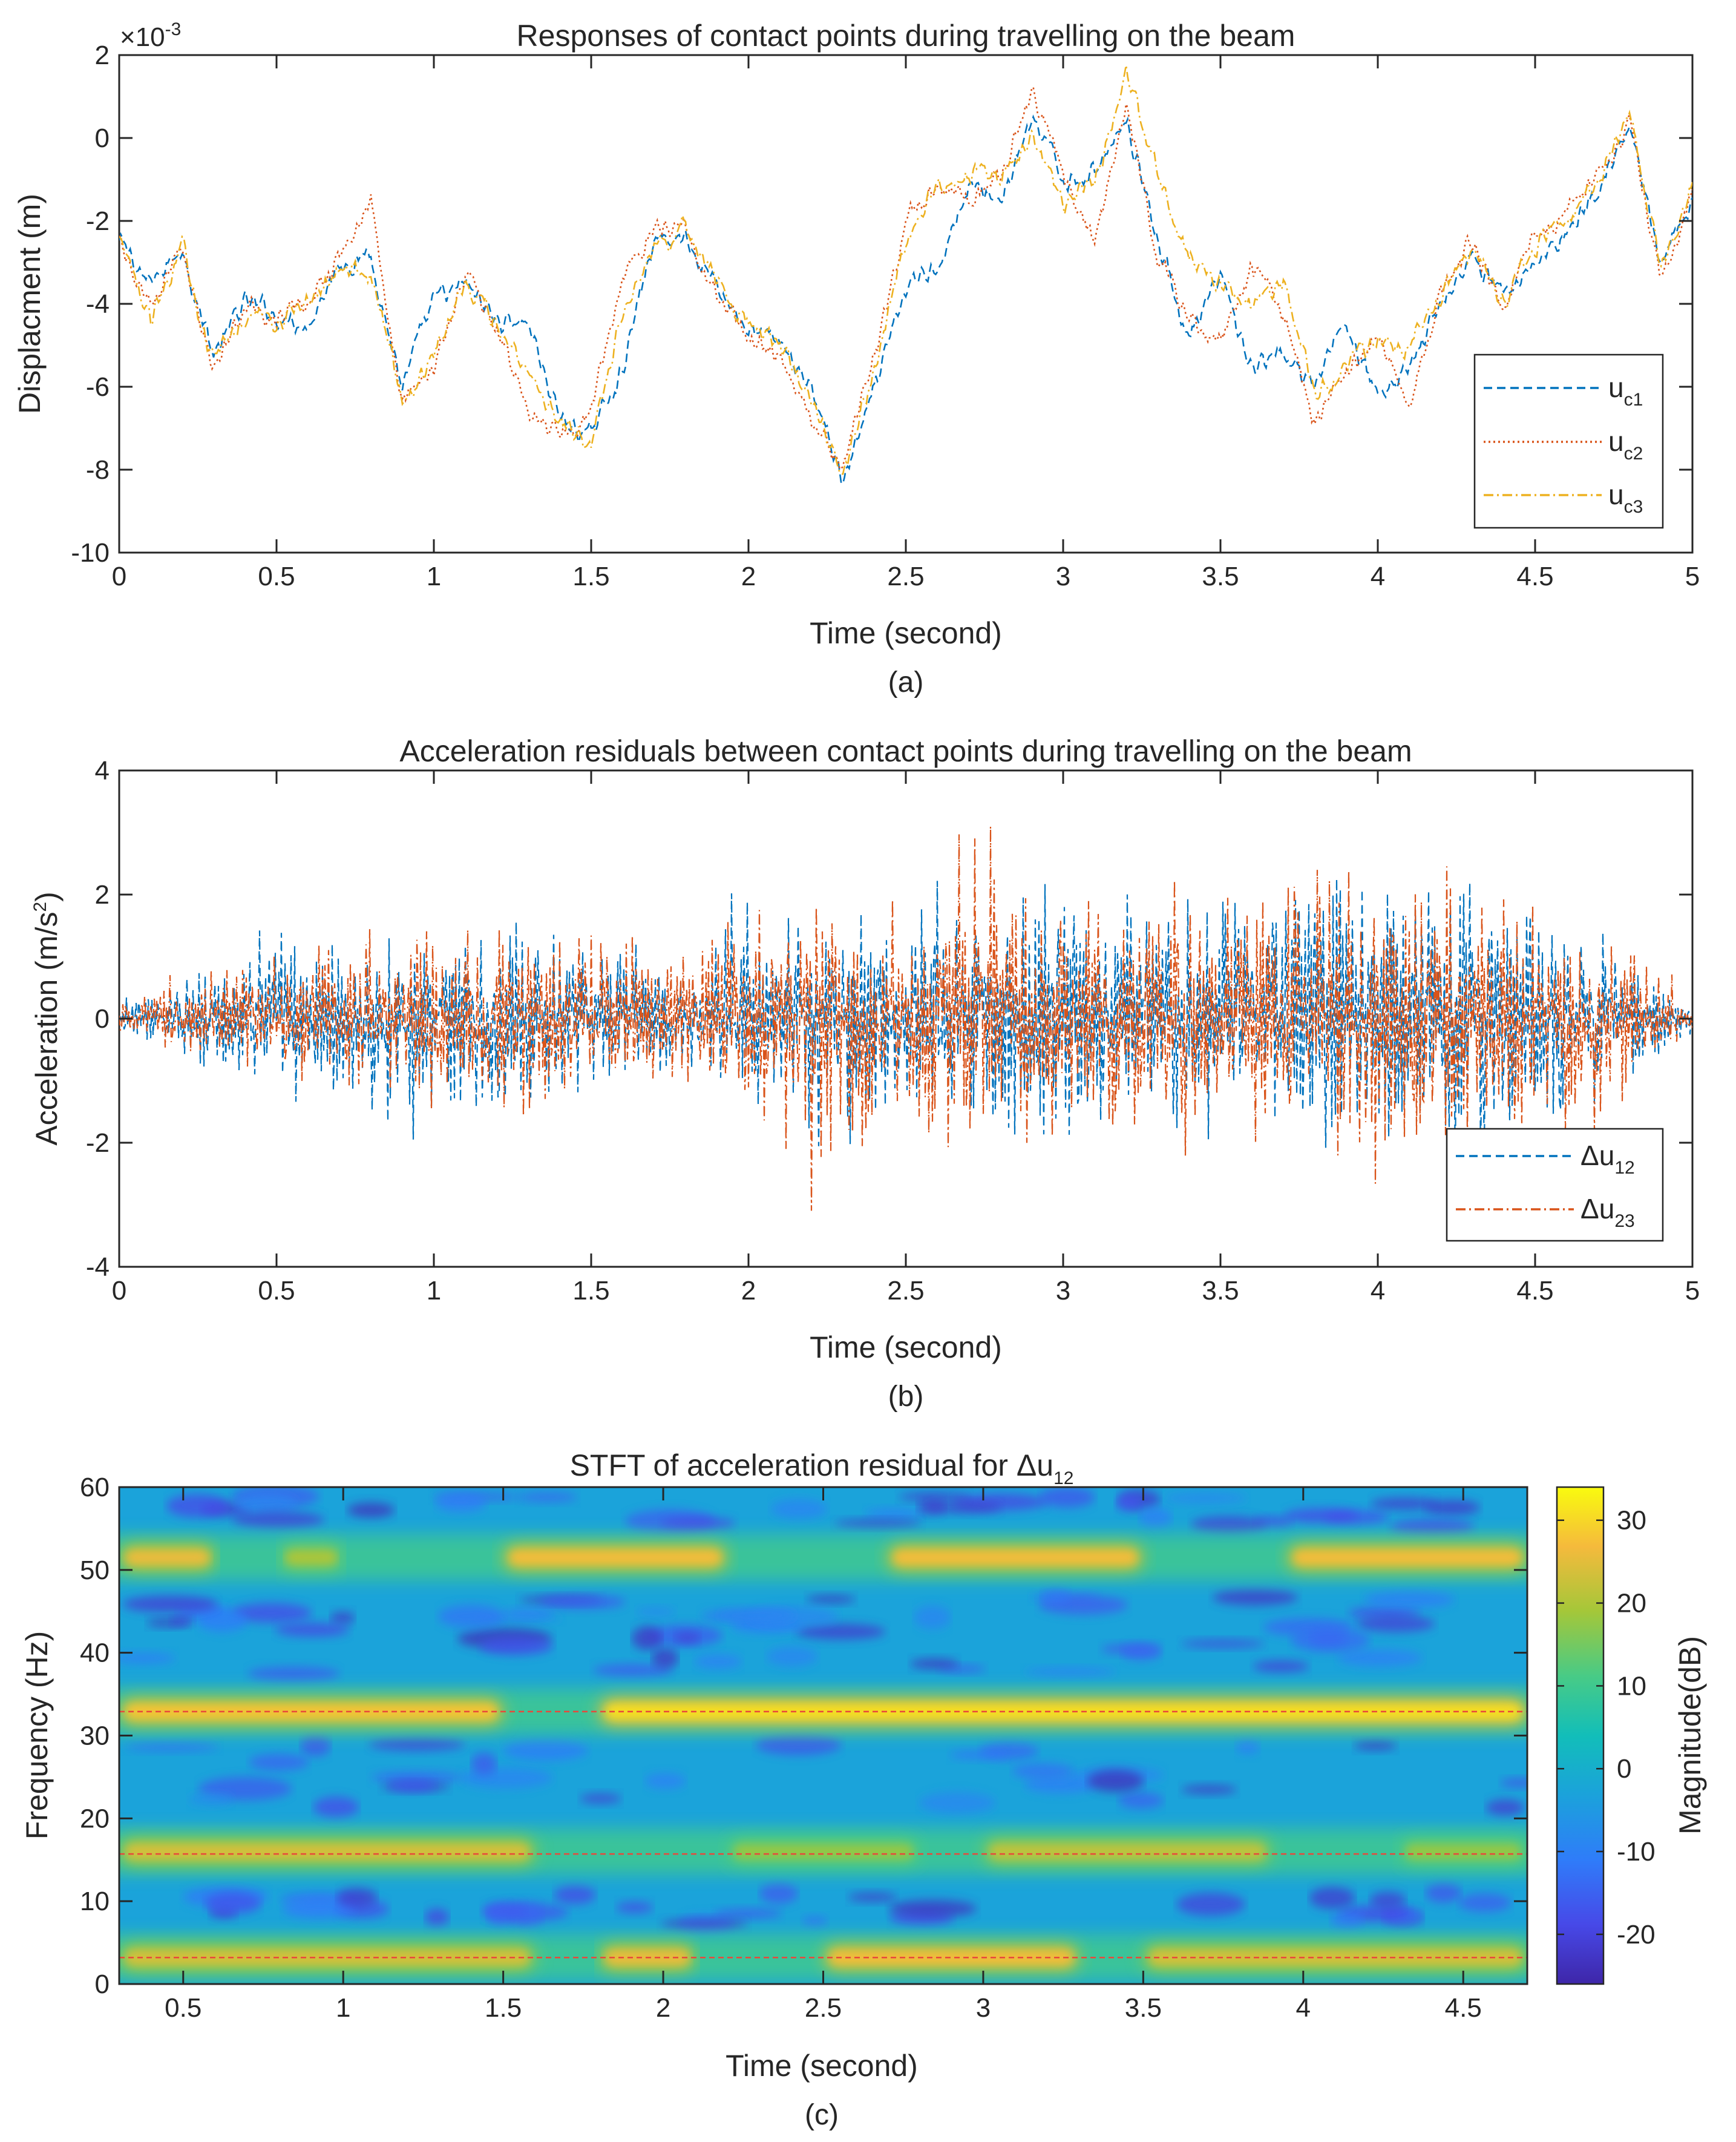  Describe the element at coordinates (1693, 576) in the screenshot. I see `x-tick-label: 5` at that location.